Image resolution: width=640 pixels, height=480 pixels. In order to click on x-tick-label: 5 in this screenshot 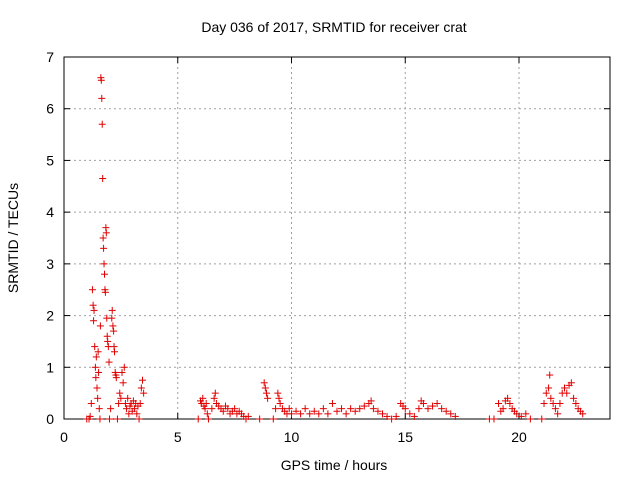, I will do `click(178, 437)`.